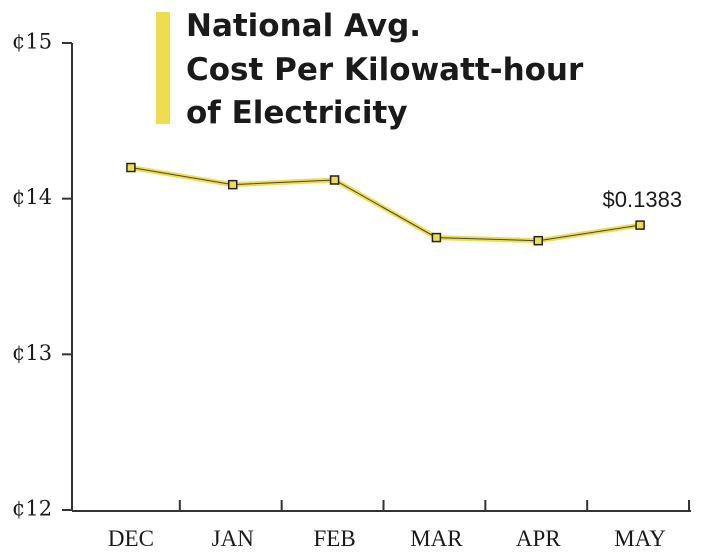 This screenshot has width=704, height=552. I want to click on title-accent, so click(163, 68).